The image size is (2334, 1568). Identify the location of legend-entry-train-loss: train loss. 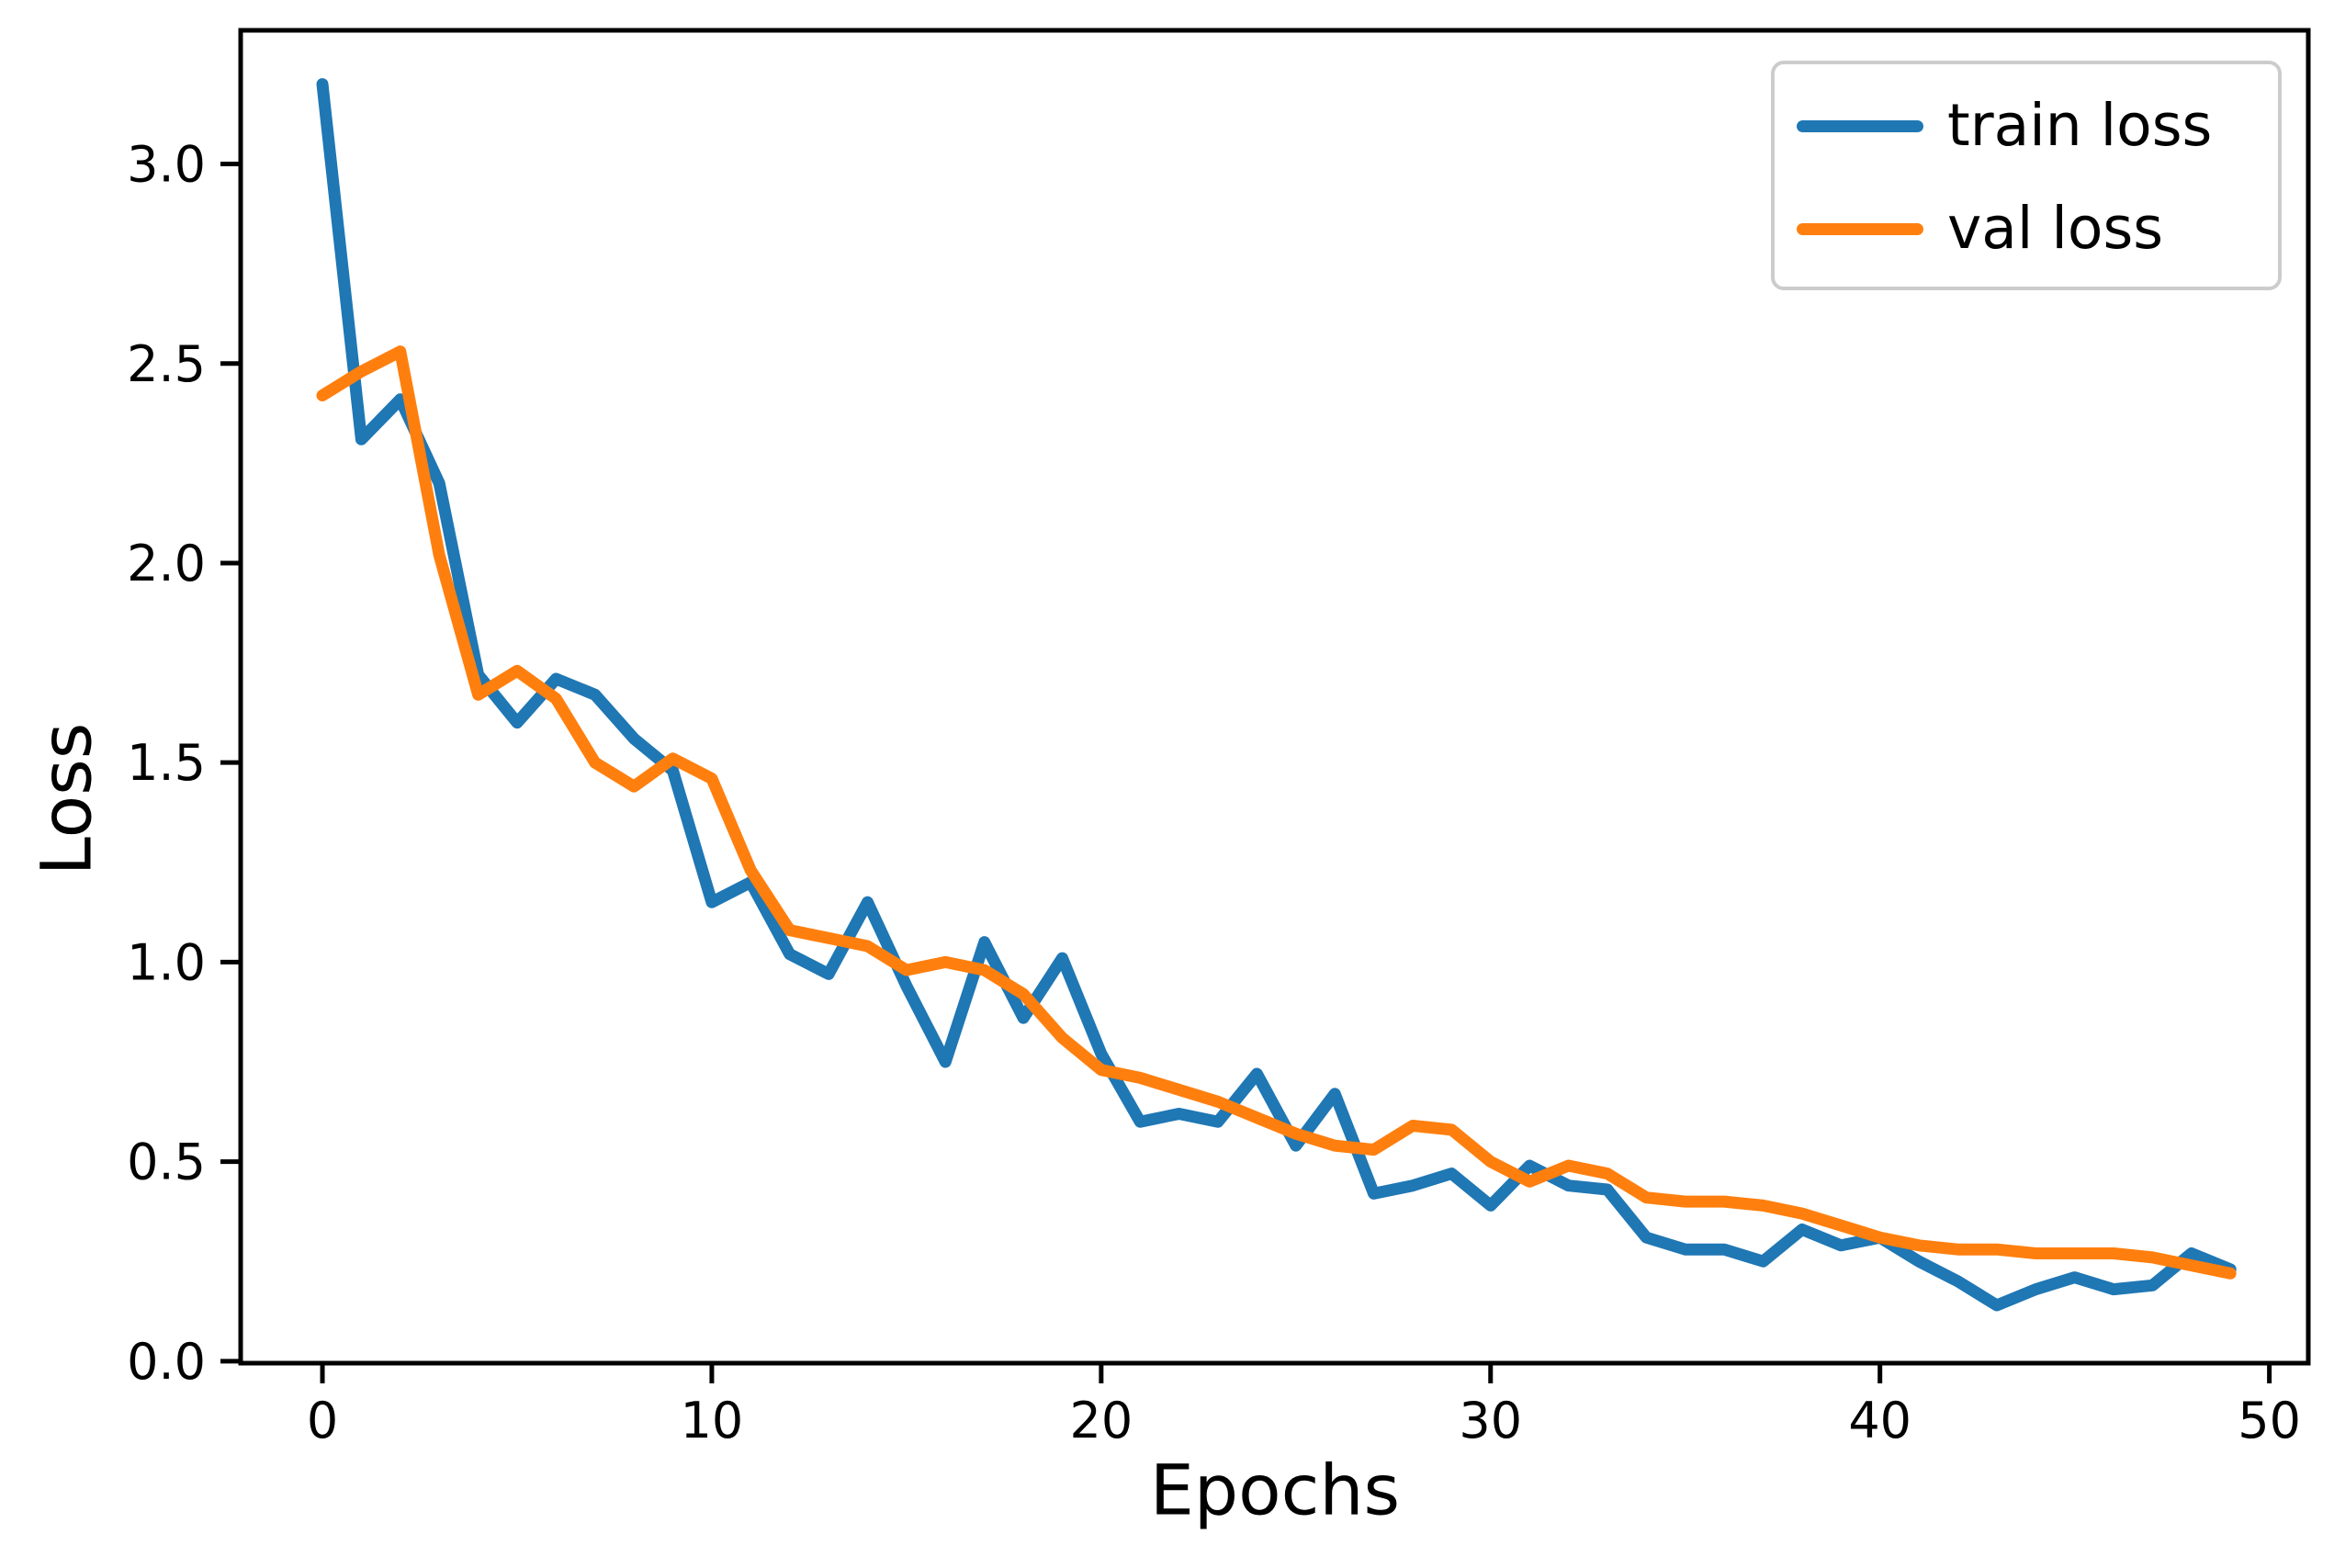
(2026, 126).